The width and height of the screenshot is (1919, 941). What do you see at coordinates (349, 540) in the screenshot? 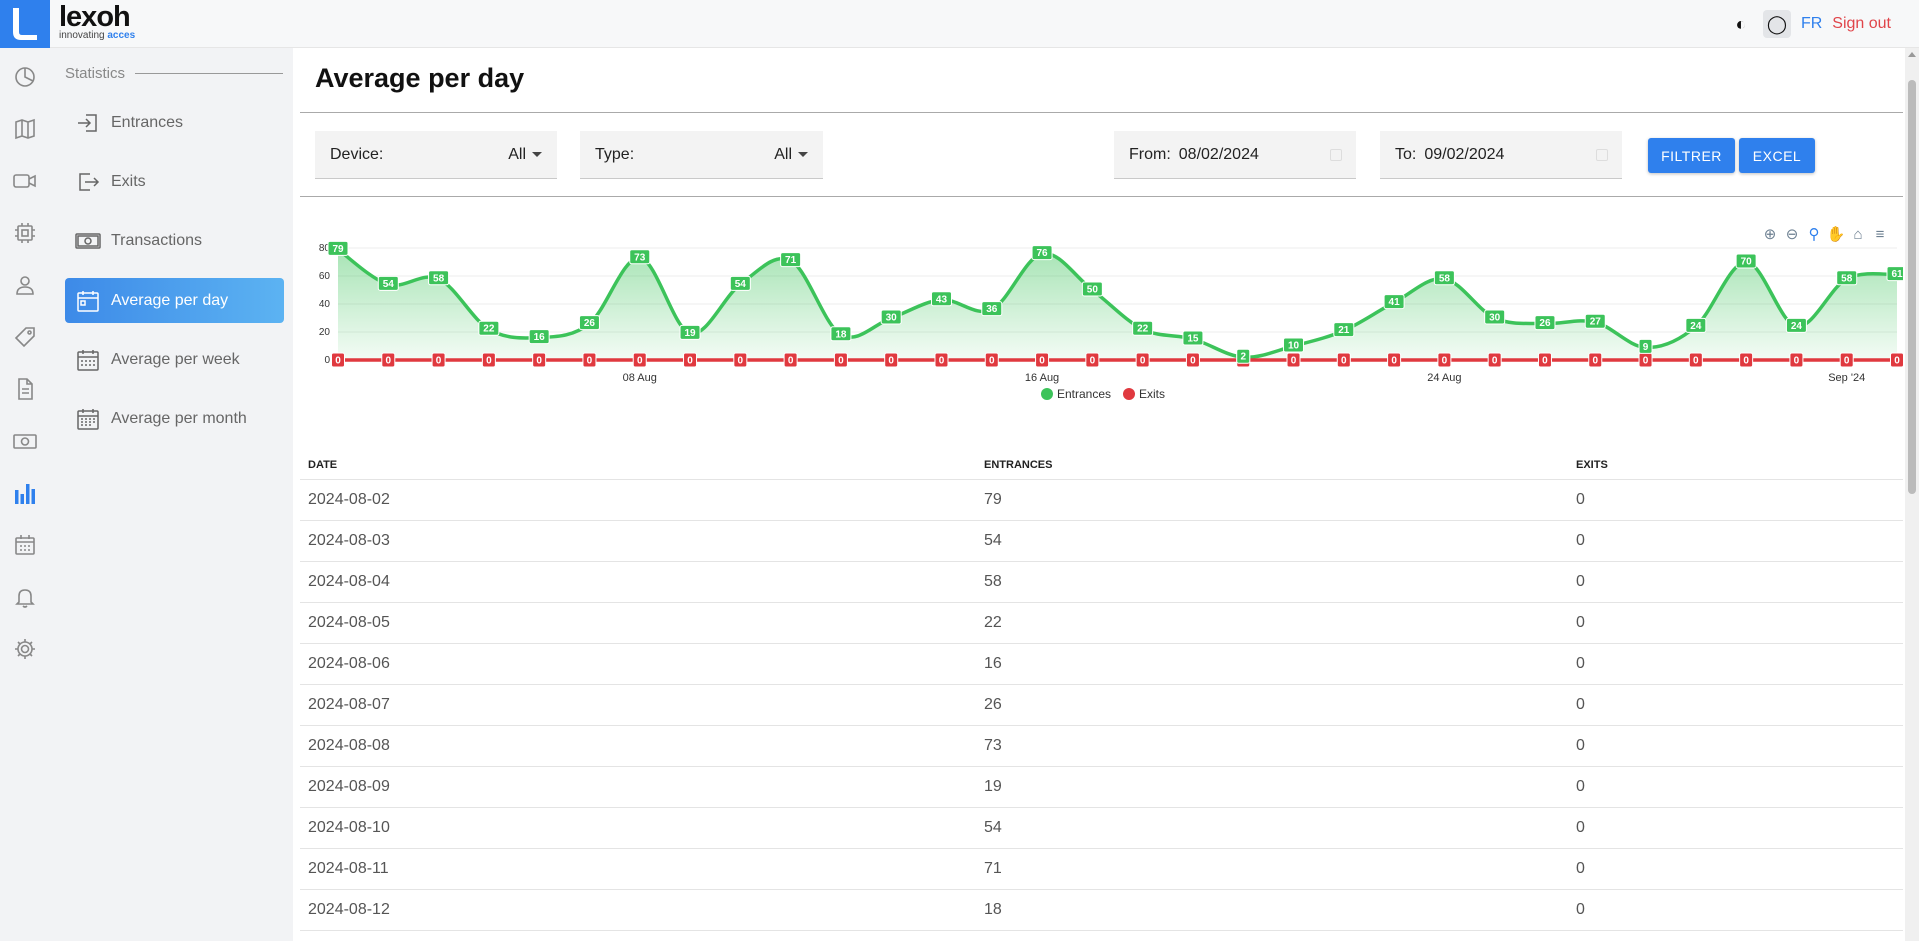
I see `date-cell: 2024-08-03` at bounding box center [349, 540].